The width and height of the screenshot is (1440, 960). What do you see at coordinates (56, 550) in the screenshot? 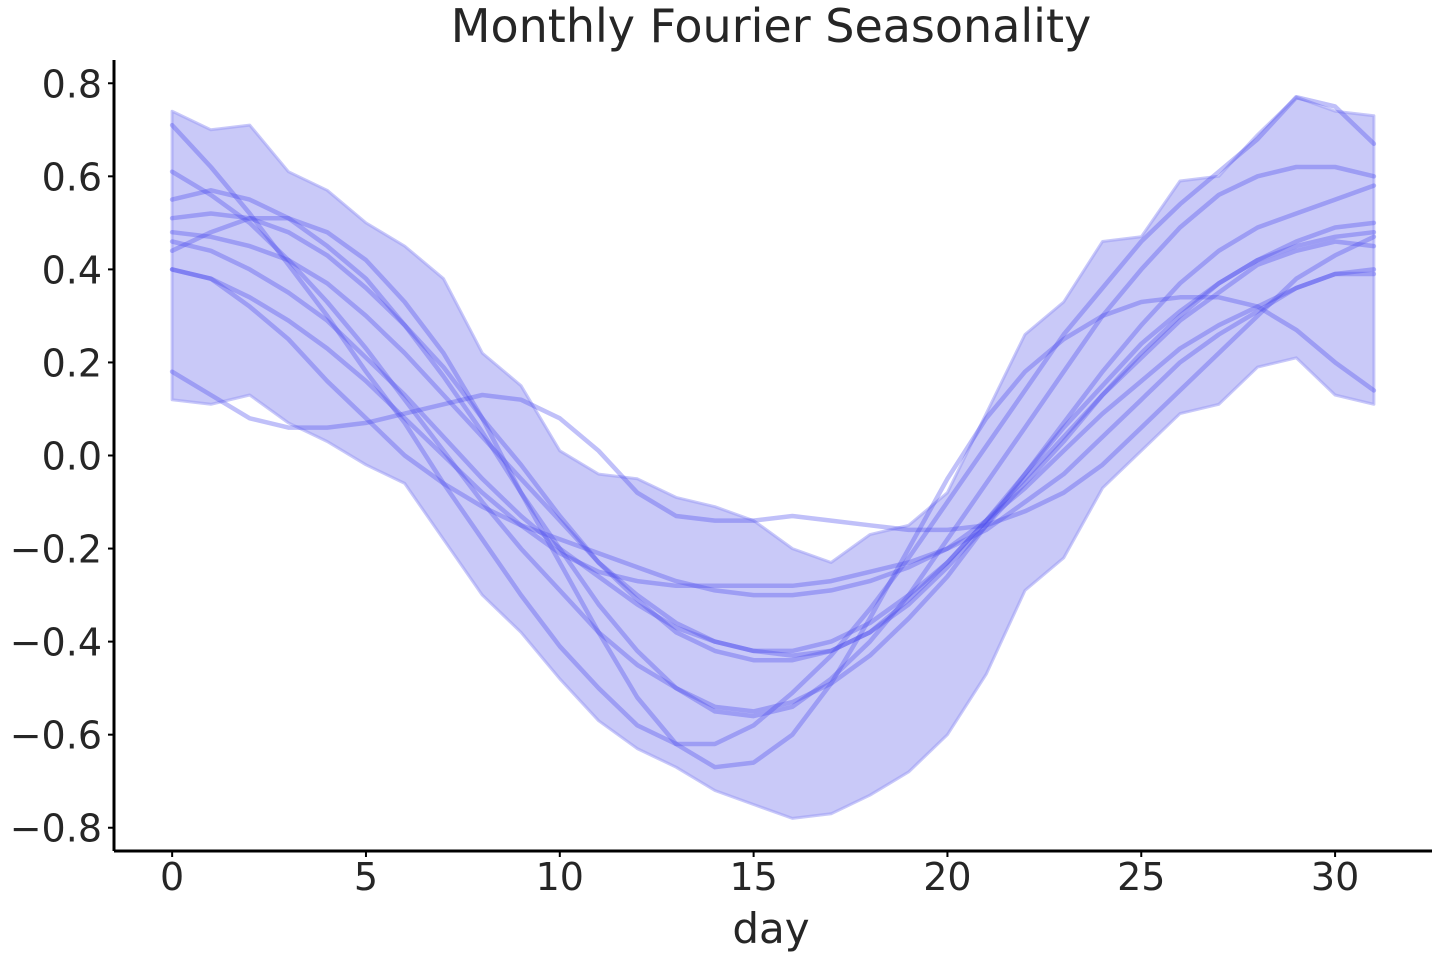
I see `y-tick-label: −0.2` at bounding box center [56, 550].